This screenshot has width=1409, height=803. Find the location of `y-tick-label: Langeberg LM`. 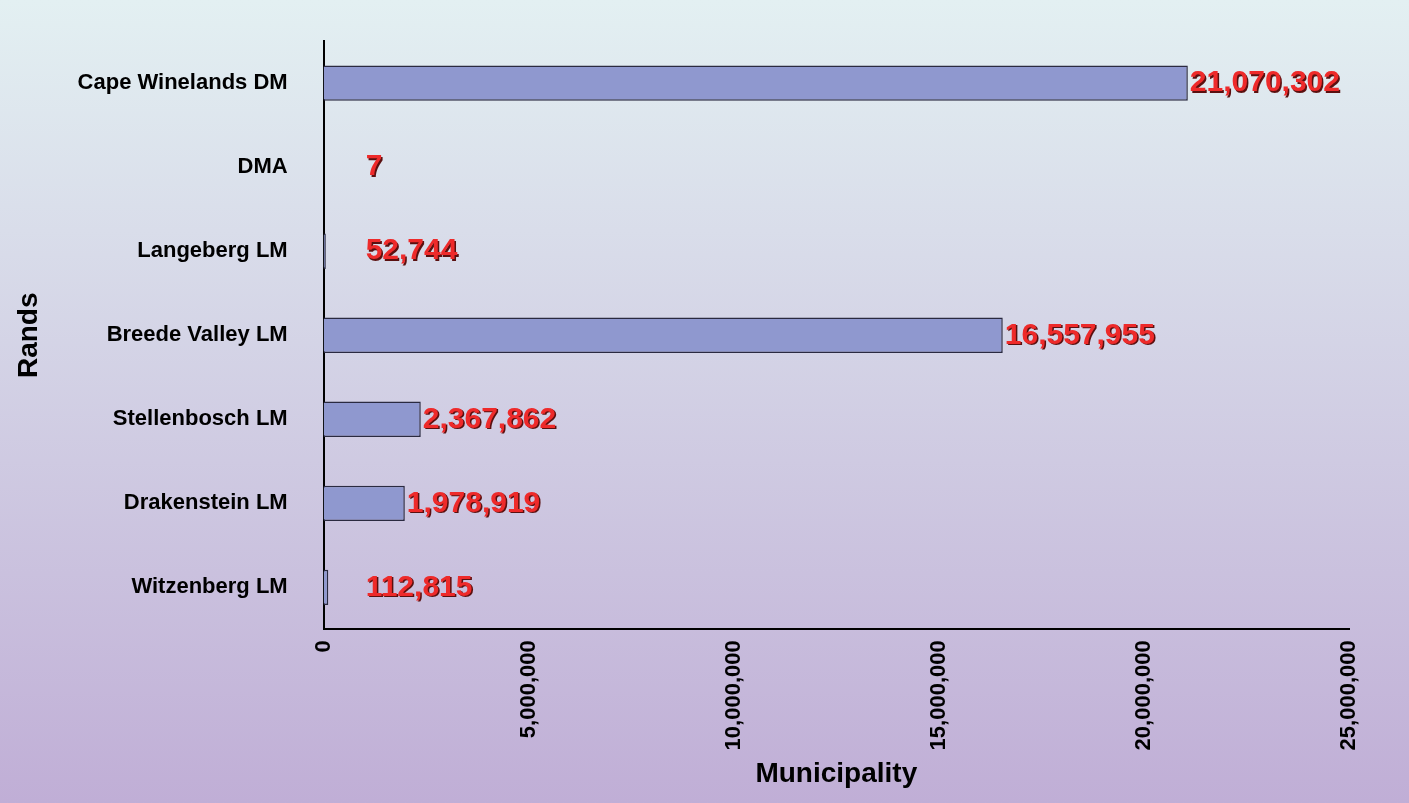

y-tick-label: Langeberg LM is located at coordinates (212, 250).